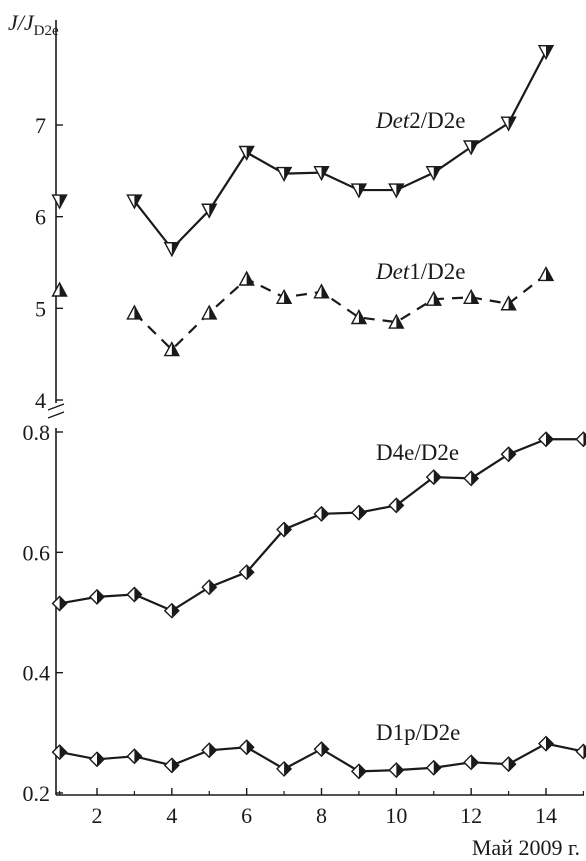 Image resolution: width=586 pixels, height=861 pixels. Describe the element at coordinates (171, 815) in the screenshot. I see `x-tick-label: 4` at that location.